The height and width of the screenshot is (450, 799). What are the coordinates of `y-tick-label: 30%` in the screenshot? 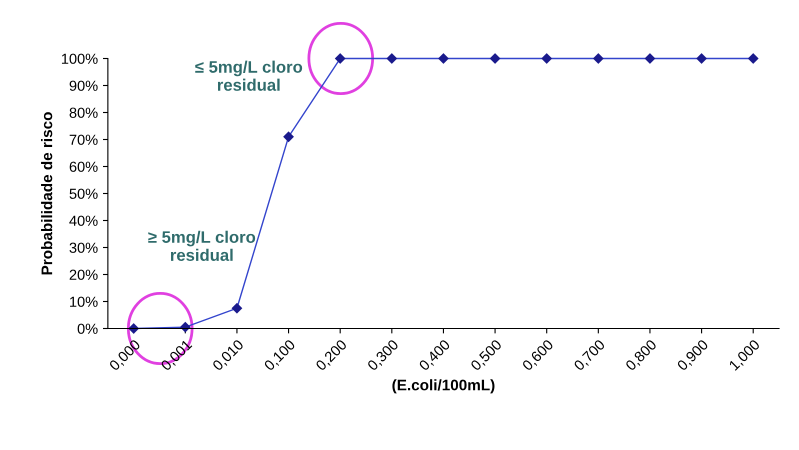 It's located at (84, 247).